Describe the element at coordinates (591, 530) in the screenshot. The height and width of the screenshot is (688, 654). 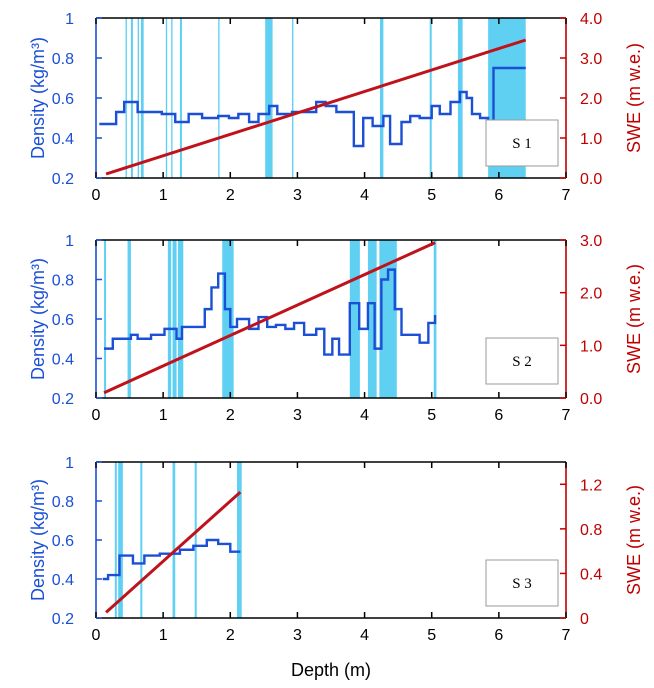
I see `y-right-tick-label: 0.8` at that location.